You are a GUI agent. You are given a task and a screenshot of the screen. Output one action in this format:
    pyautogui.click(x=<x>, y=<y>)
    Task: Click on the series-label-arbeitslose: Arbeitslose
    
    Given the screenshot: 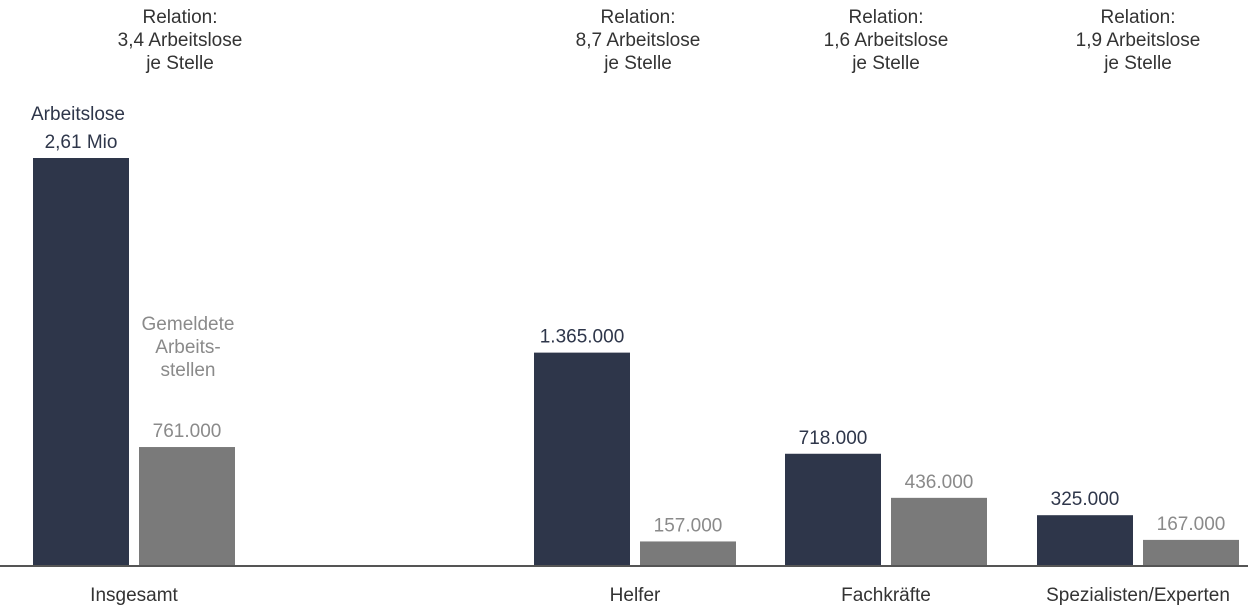 What is the action you would take?
    pyautogui.click(x=78, y=114)
    